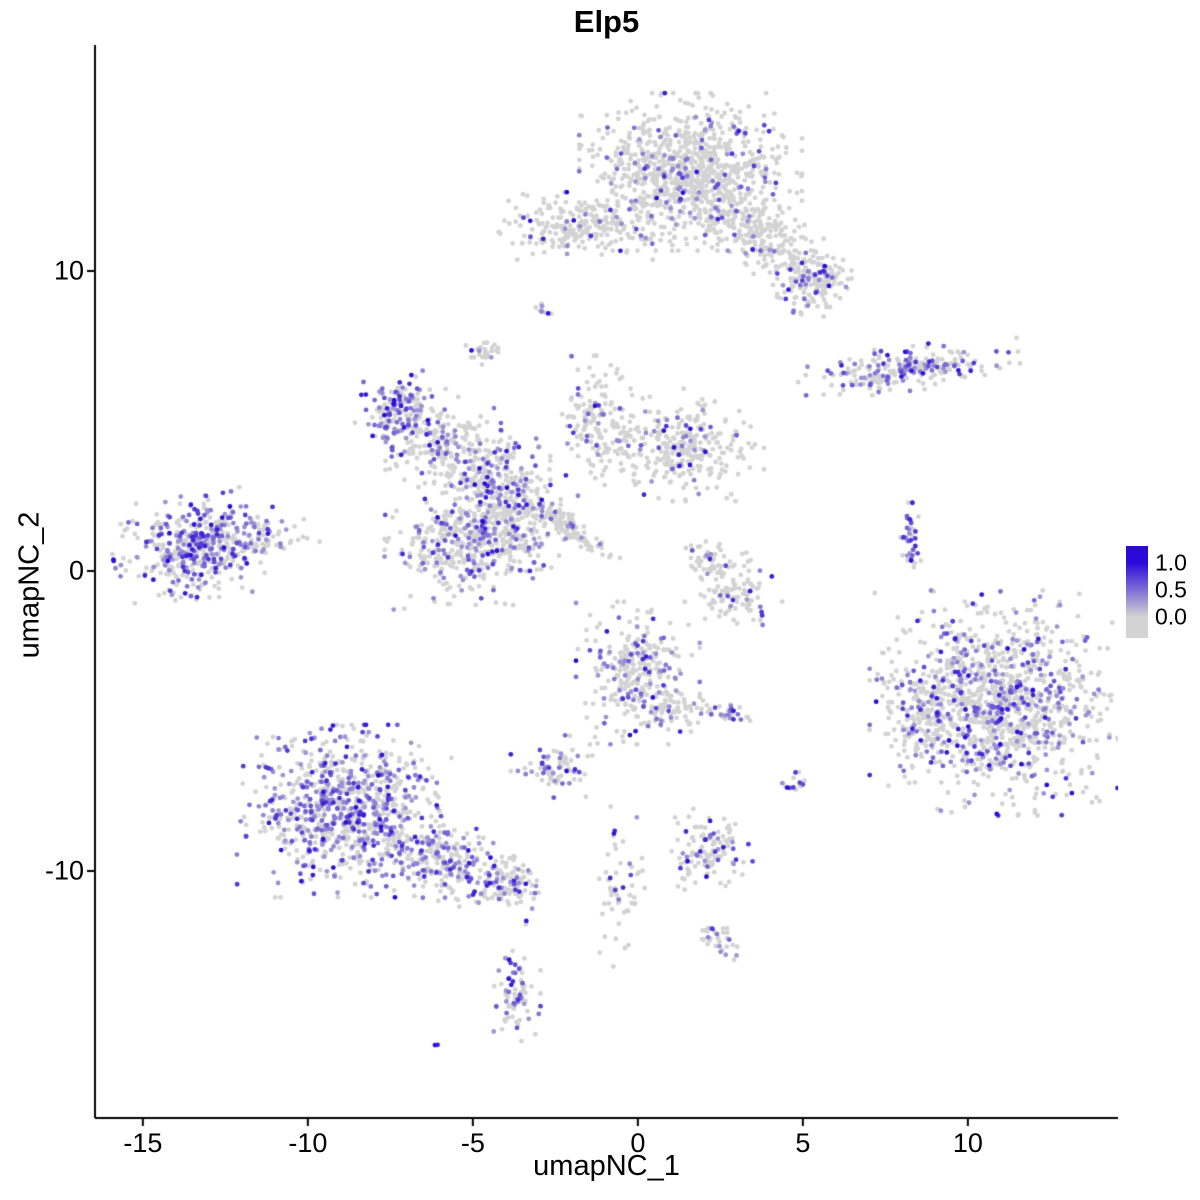 The width and height of the screenshot is (1200, 1200). I want to click on legend-label-low: 0.0, so click(1171, 616).